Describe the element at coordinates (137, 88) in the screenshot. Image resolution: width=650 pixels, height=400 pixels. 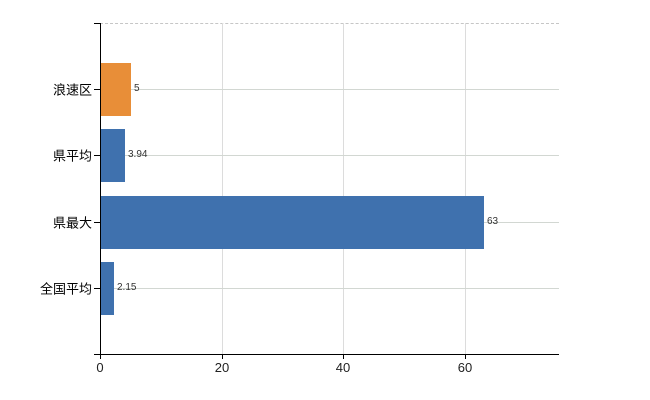
I see `bar-value-label: 5` at that location.